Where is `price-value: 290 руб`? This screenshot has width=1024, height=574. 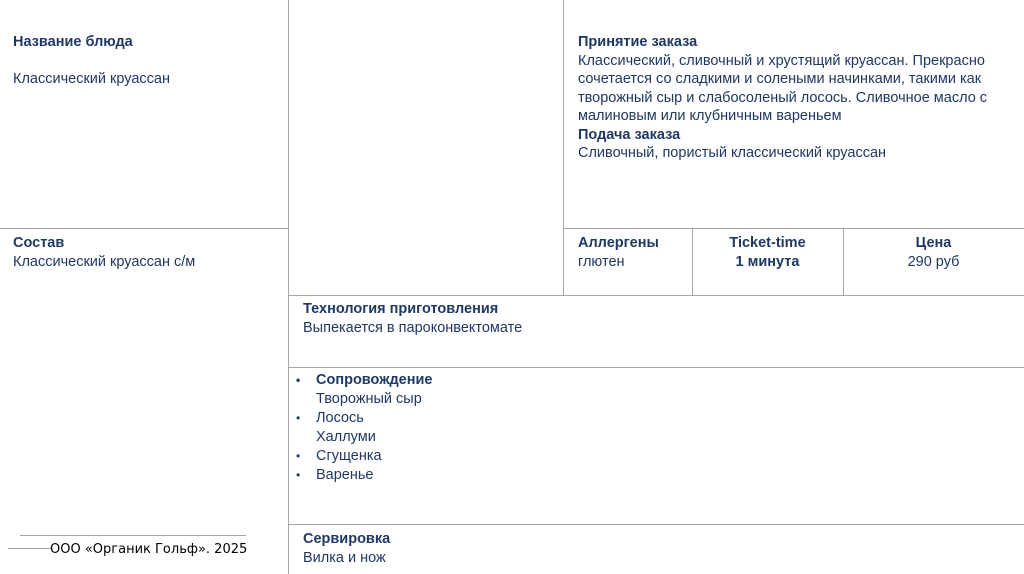
price-value: 290 руб is located at coordinates (933, 261).